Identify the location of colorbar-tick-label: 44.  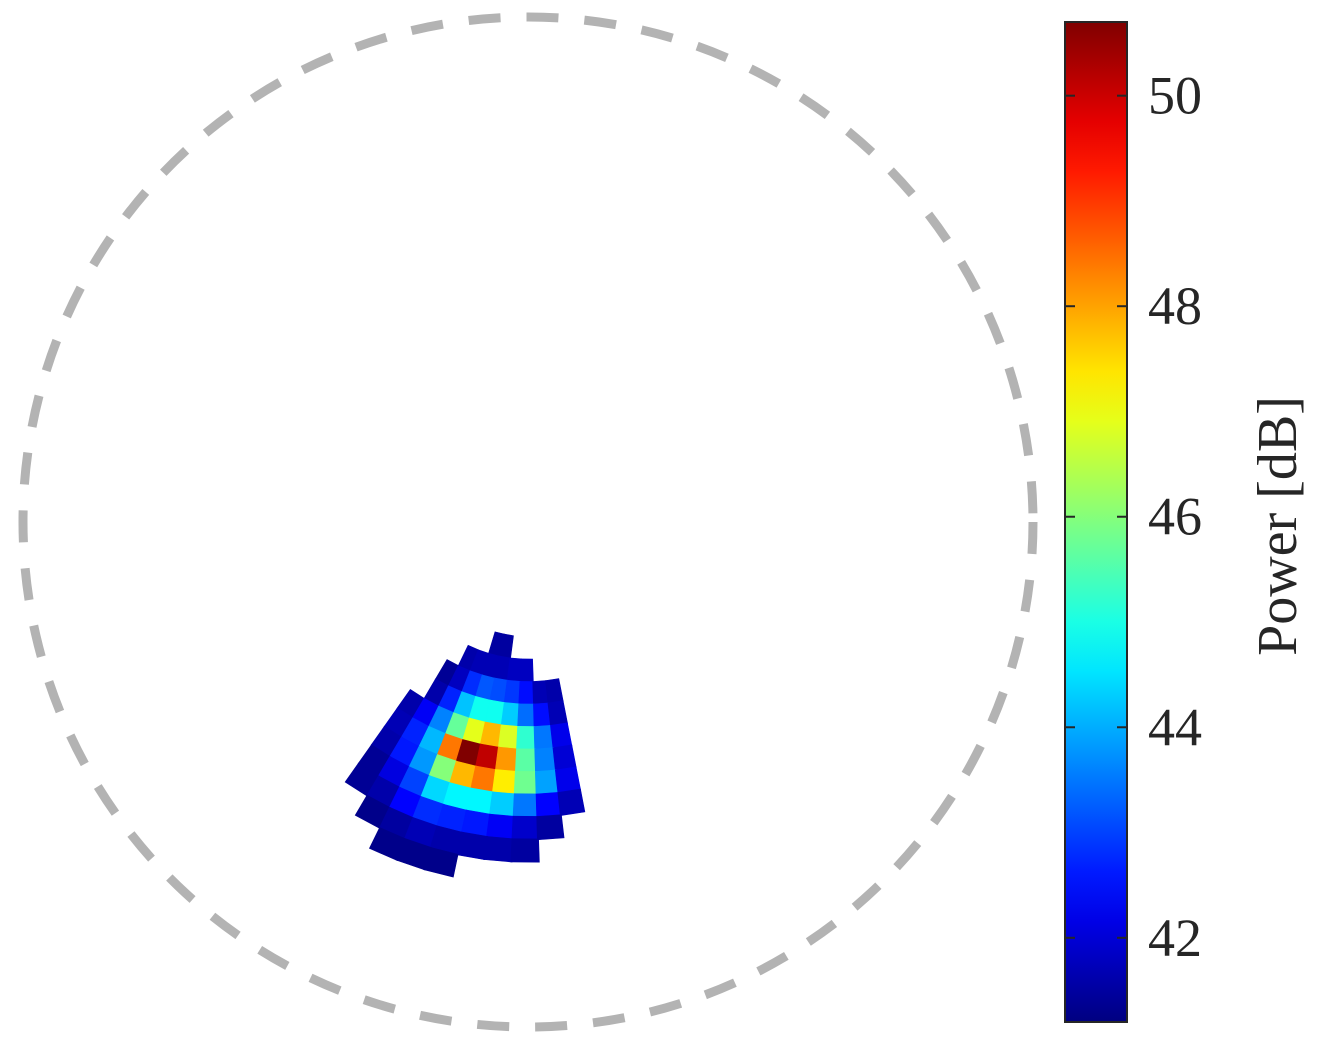
(1175, 727).